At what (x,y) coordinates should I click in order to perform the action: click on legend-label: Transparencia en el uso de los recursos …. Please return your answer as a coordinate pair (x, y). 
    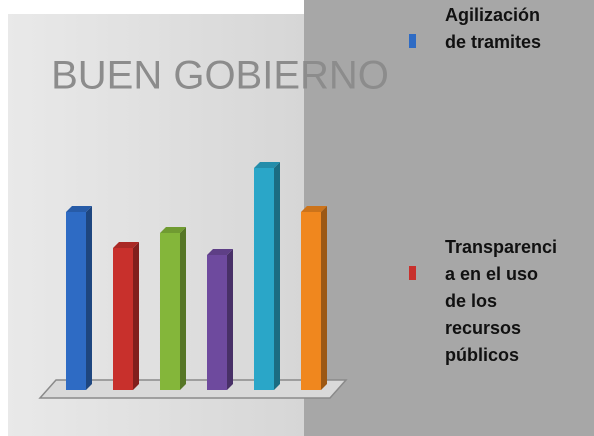
    Looking at the image, I should click on (501, 301).